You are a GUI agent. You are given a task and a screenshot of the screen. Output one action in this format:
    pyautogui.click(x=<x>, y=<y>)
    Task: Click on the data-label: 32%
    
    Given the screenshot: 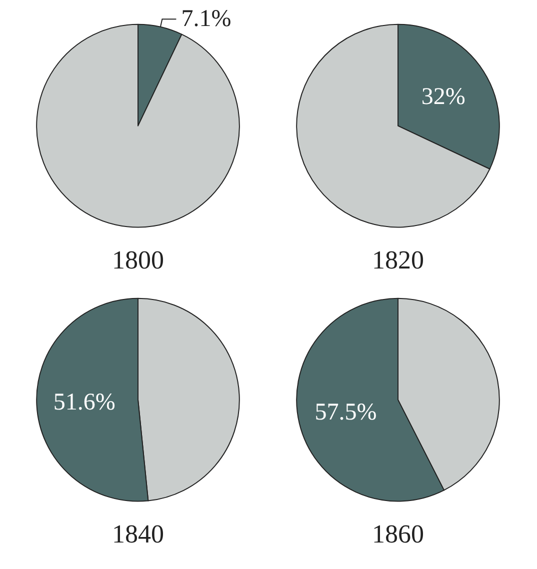 What is the action you would take?
    pyautogui.click(x=443, y=97)
    